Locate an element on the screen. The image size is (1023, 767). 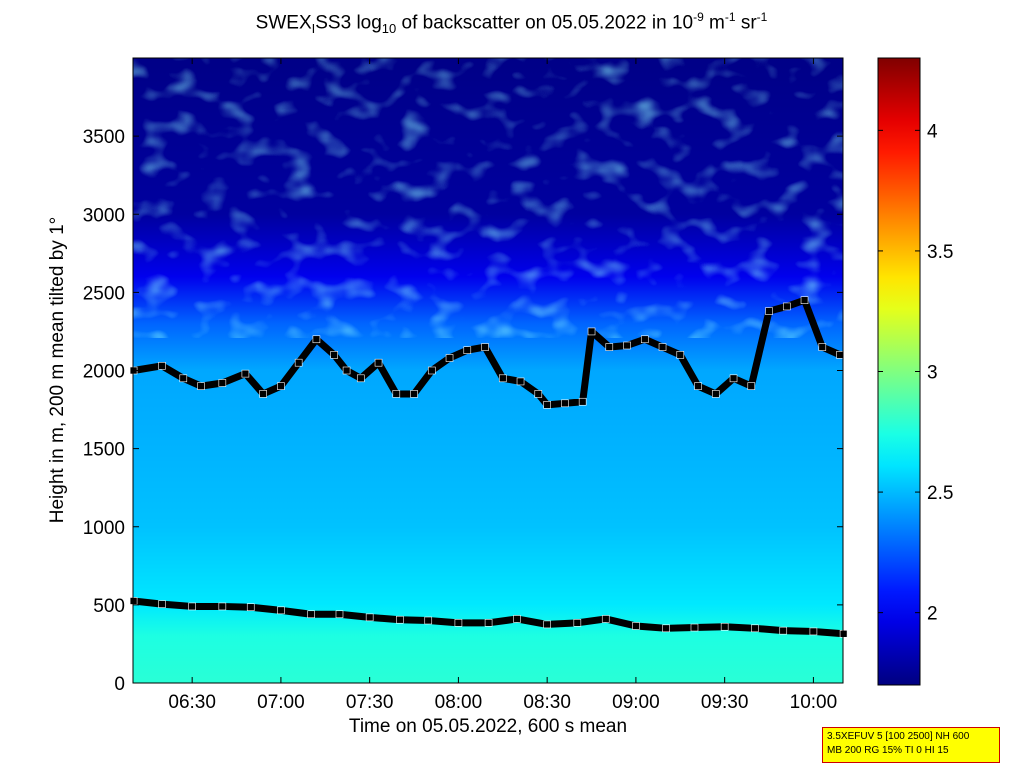
y-tick-label: 2000 is located at coordinates (104, 372).